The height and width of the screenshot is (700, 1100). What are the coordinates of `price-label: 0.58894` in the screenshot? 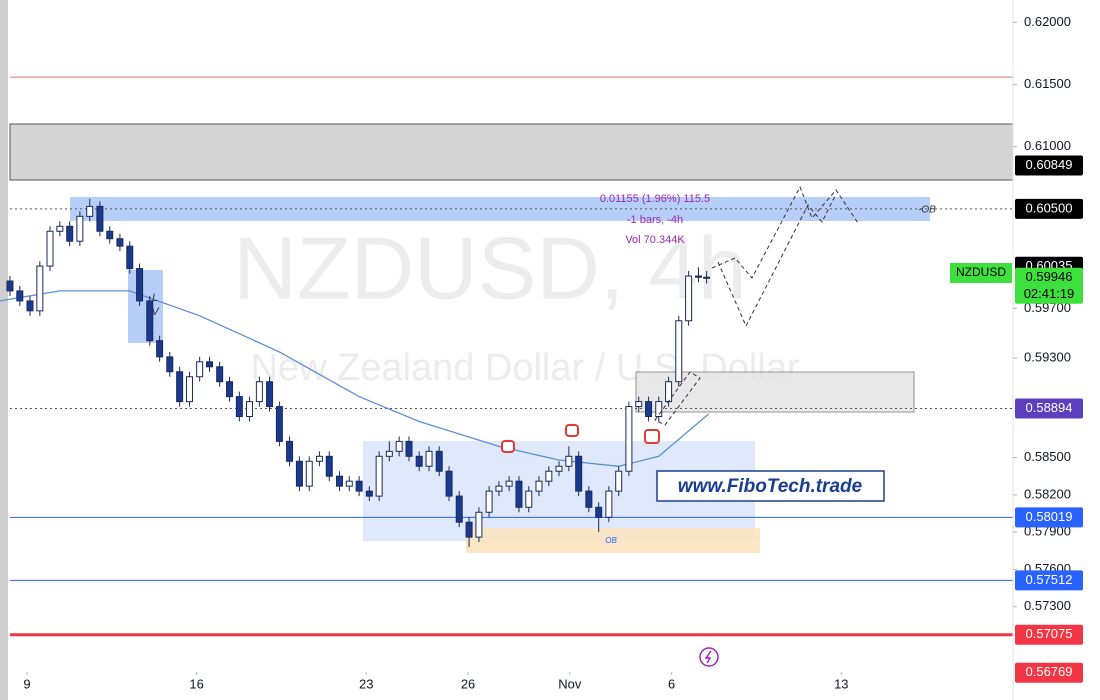 It's located at (1049, 407).